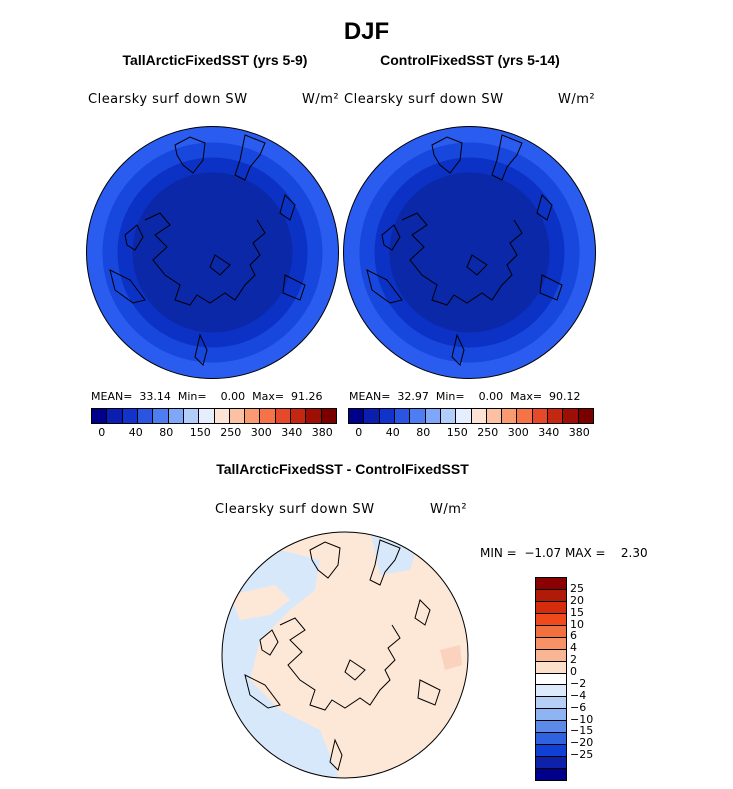  Describe the element at coordinates (578, 683) in the screenshot. I see `colorbar-tick-label: −2` at that location.